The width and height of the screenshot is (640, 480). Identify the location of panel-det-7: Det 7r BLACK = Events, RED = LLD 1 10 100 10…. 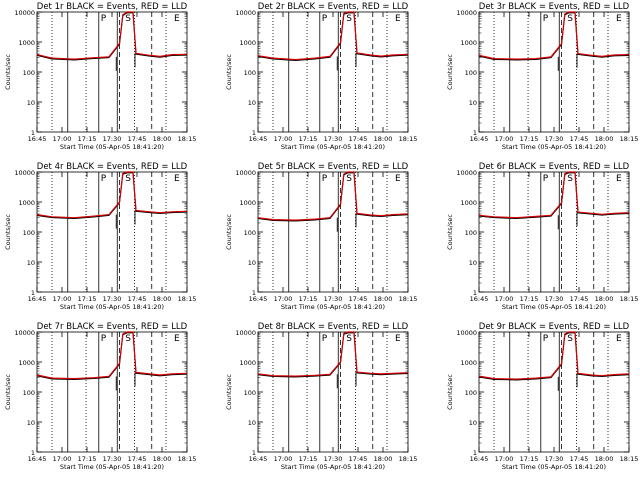
(100, 396).